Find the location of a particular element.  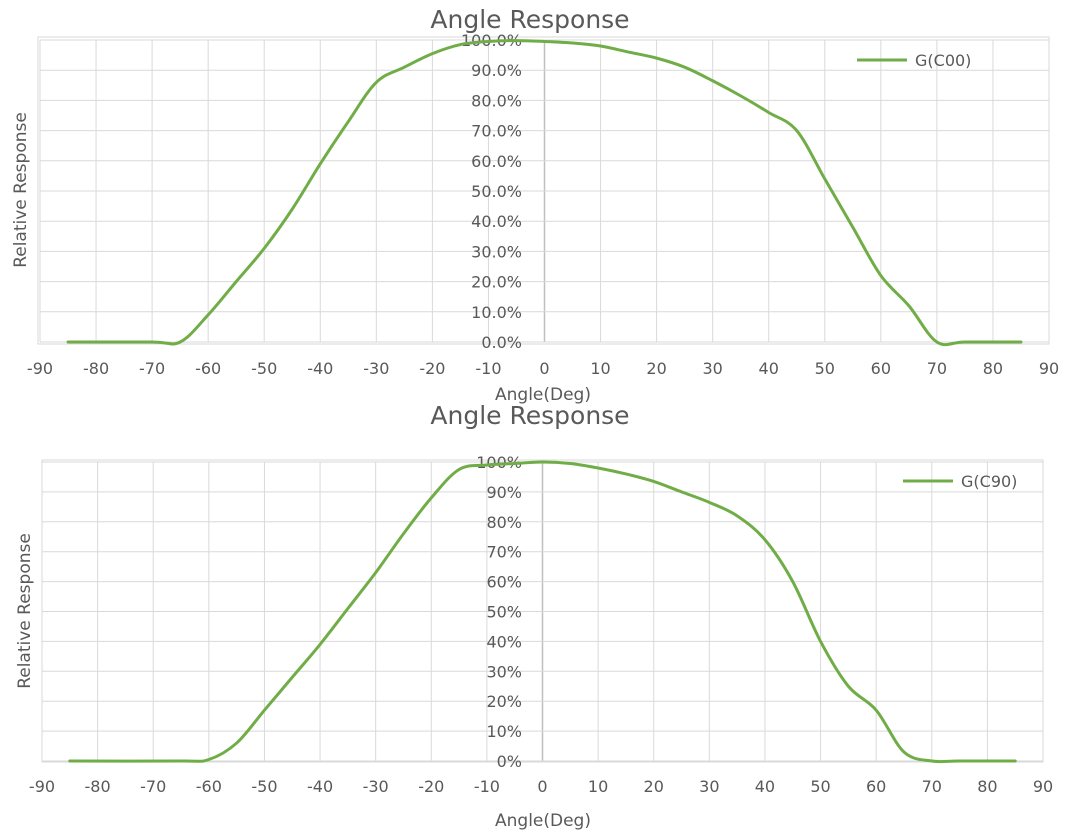

legend-label: G(C00) is located at coordinates (943, 60).